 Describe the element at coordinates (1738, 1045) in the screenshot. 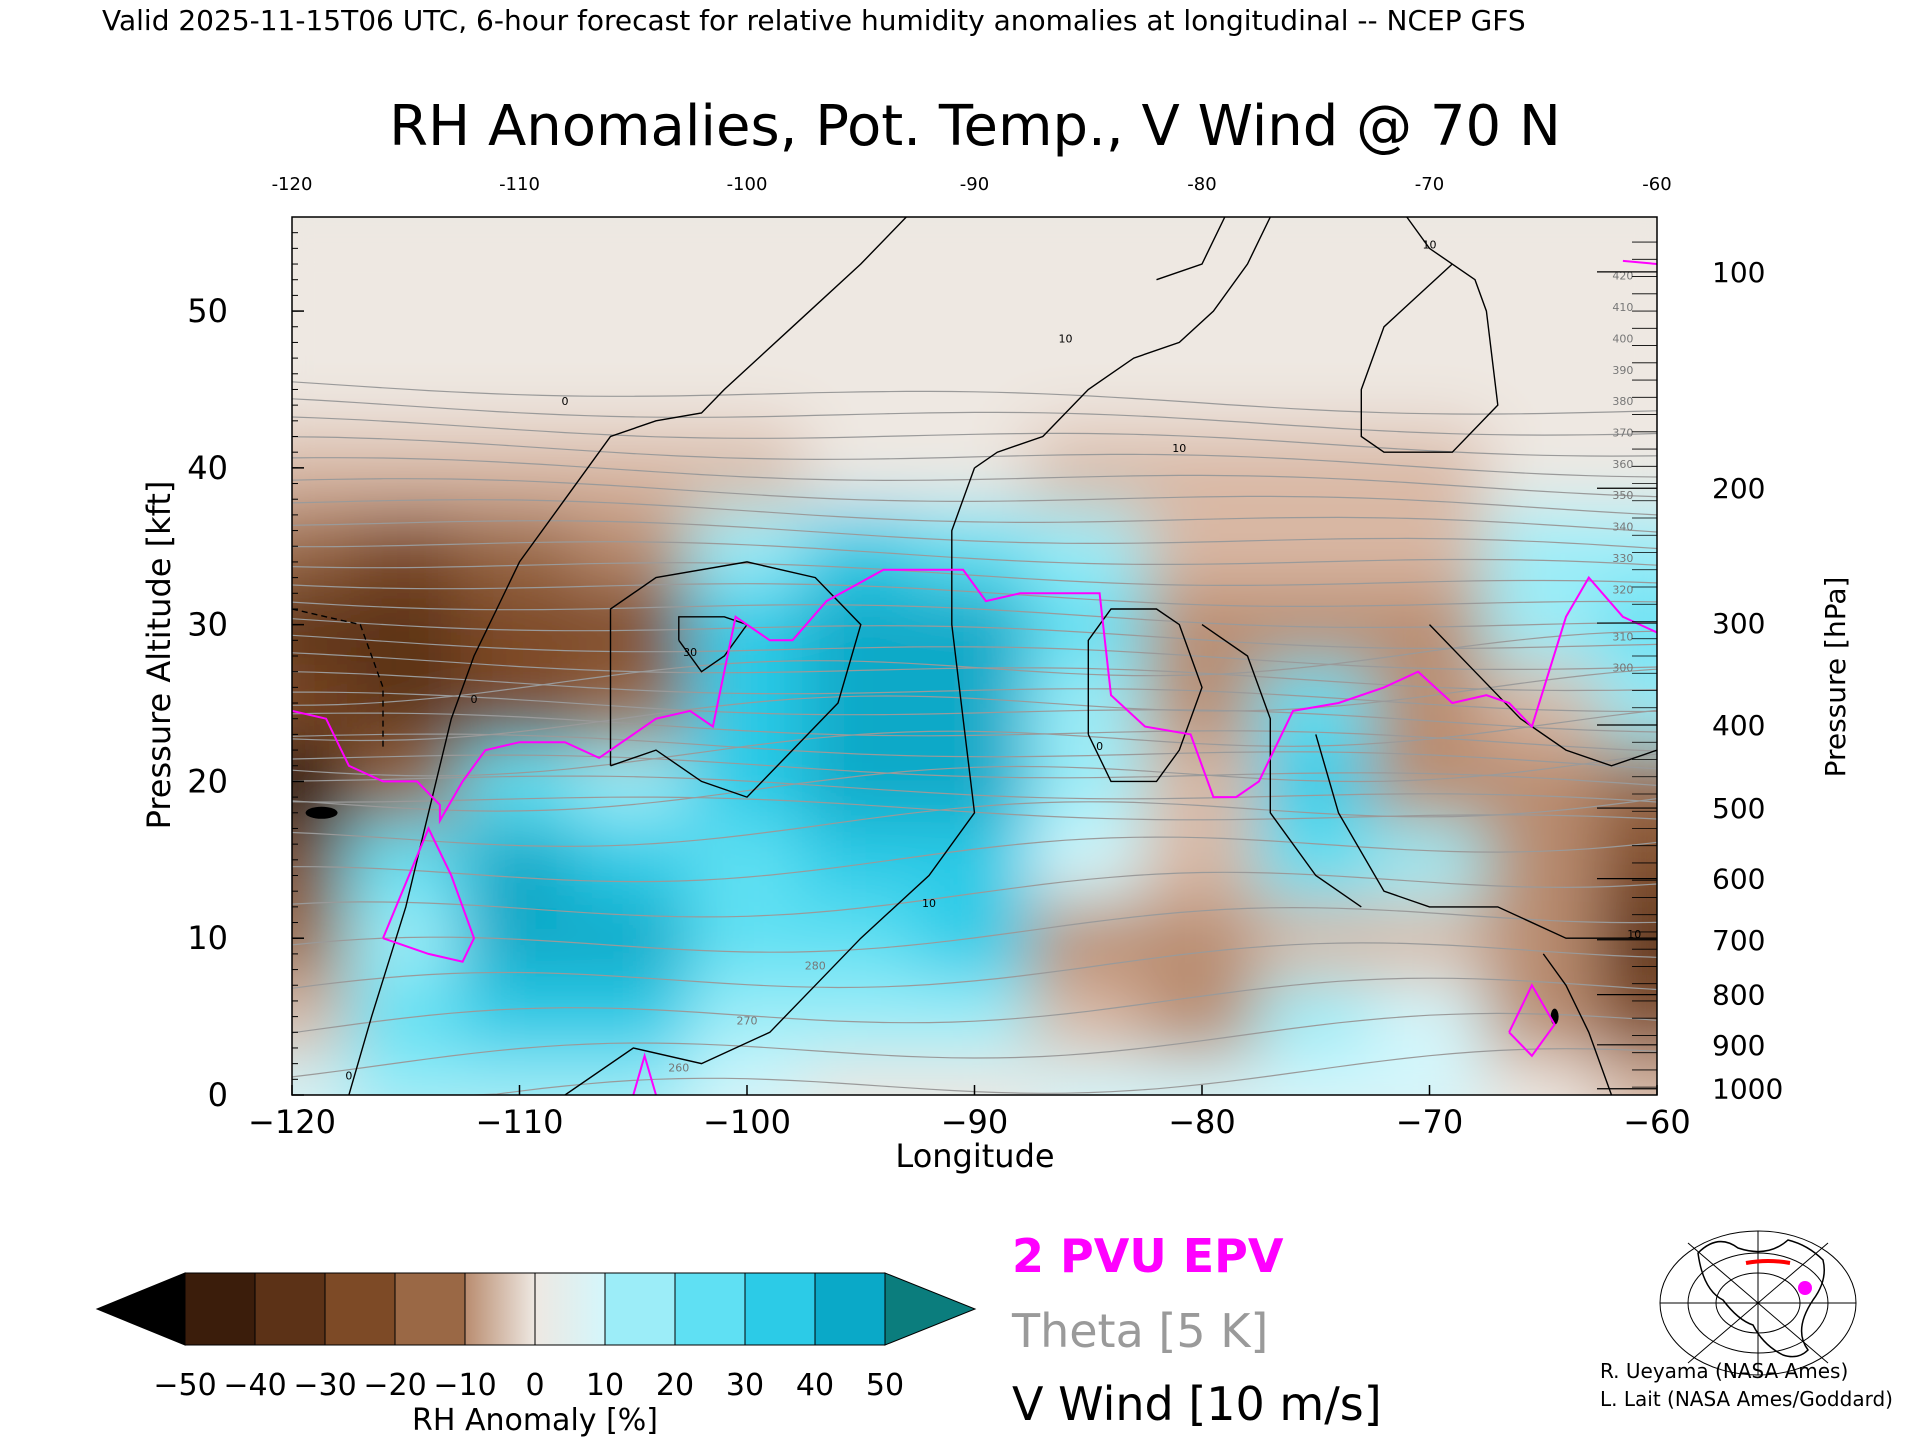

I see `pressure-tick-label: 900` at that location.